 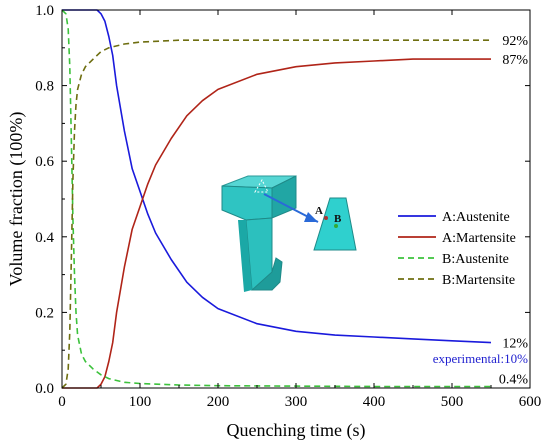 What do you see at coordinates (218, 402) in the screenshot?
I see `x-tick-label: 200` at bounding box center [218, 402].